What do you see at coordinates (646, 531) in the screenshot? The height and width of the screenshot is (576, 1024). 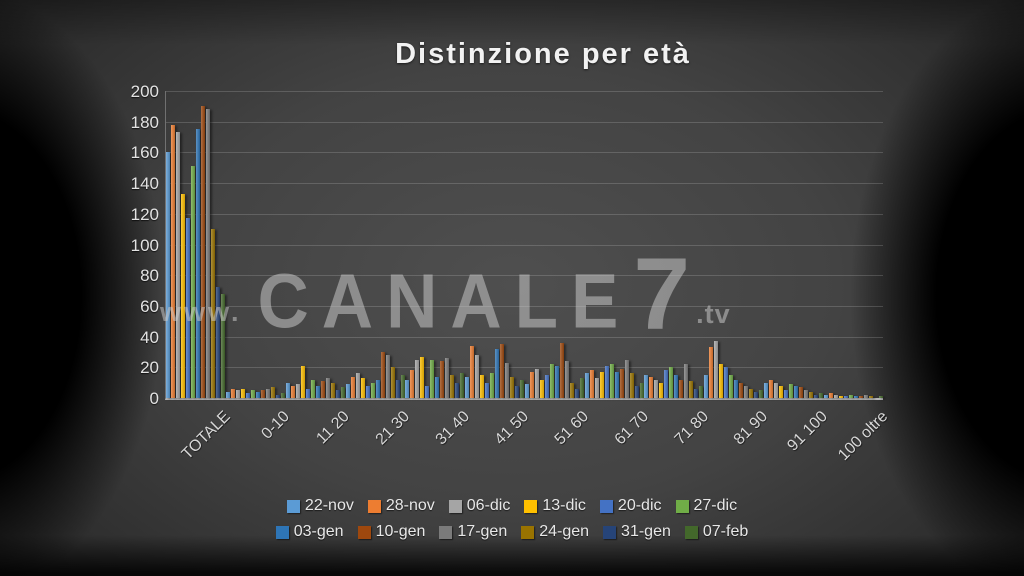 I see `legend-label: 31-gen` at bounding box center [646, 531].